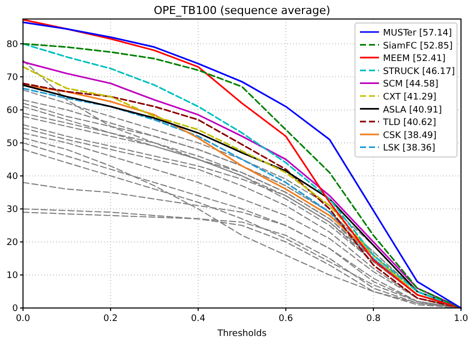 The height and width of the screenshot is (341, 474). I want to click on y-tick-label: 50, so click(12, 143).